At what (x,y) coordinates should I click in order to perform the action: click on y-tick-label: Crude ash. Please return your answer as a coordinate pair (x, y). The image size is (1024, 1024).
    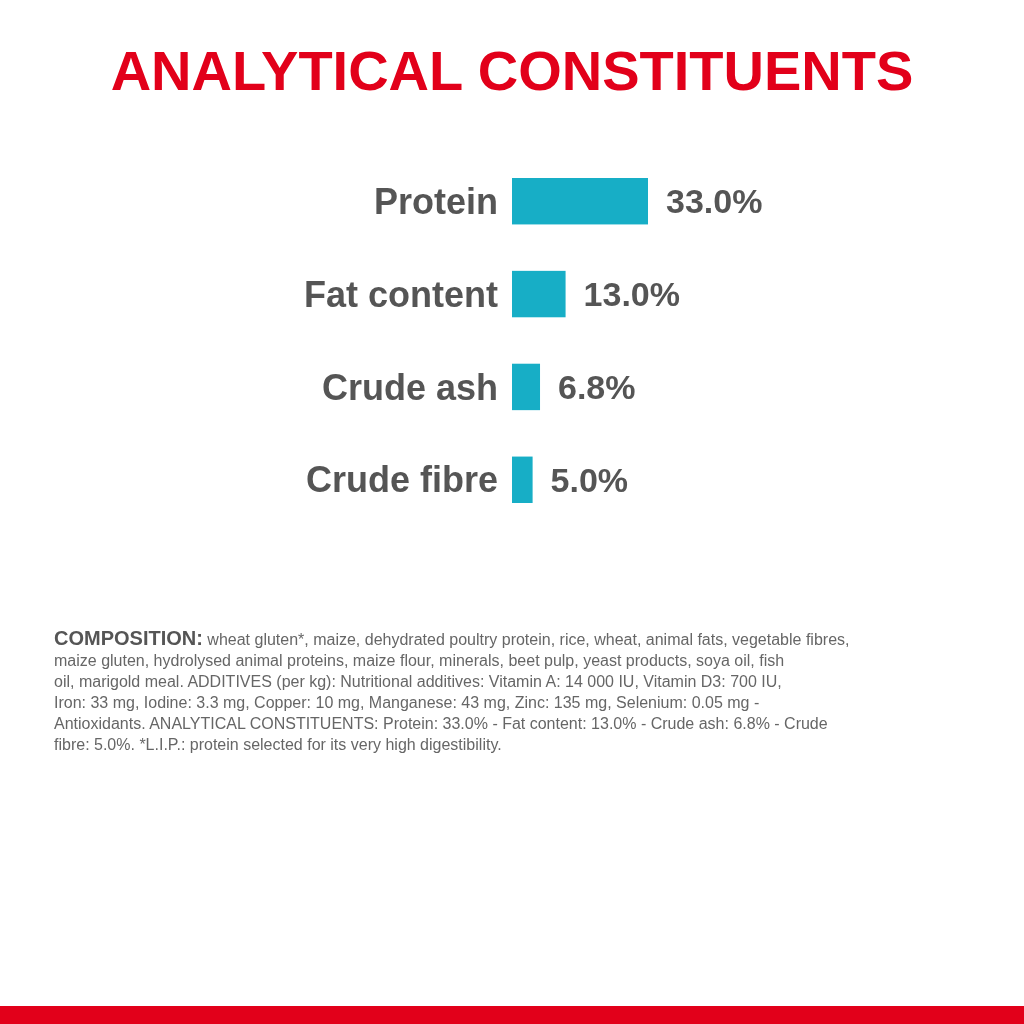
    Looking at the image, I should click on (409, 387).